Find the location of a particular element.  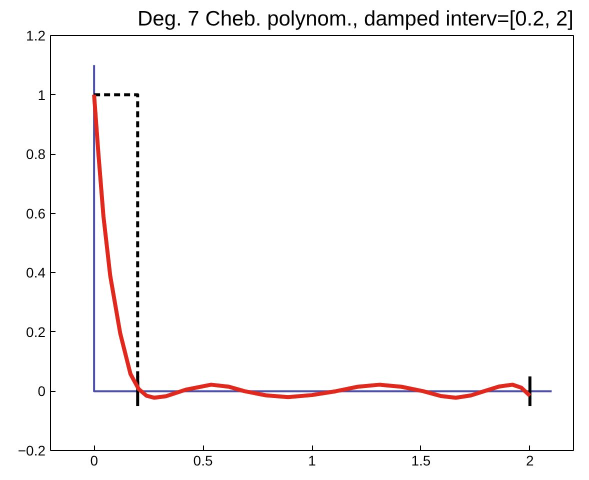

x-tick-label: 0.5 is located at coordinates (203, 460).